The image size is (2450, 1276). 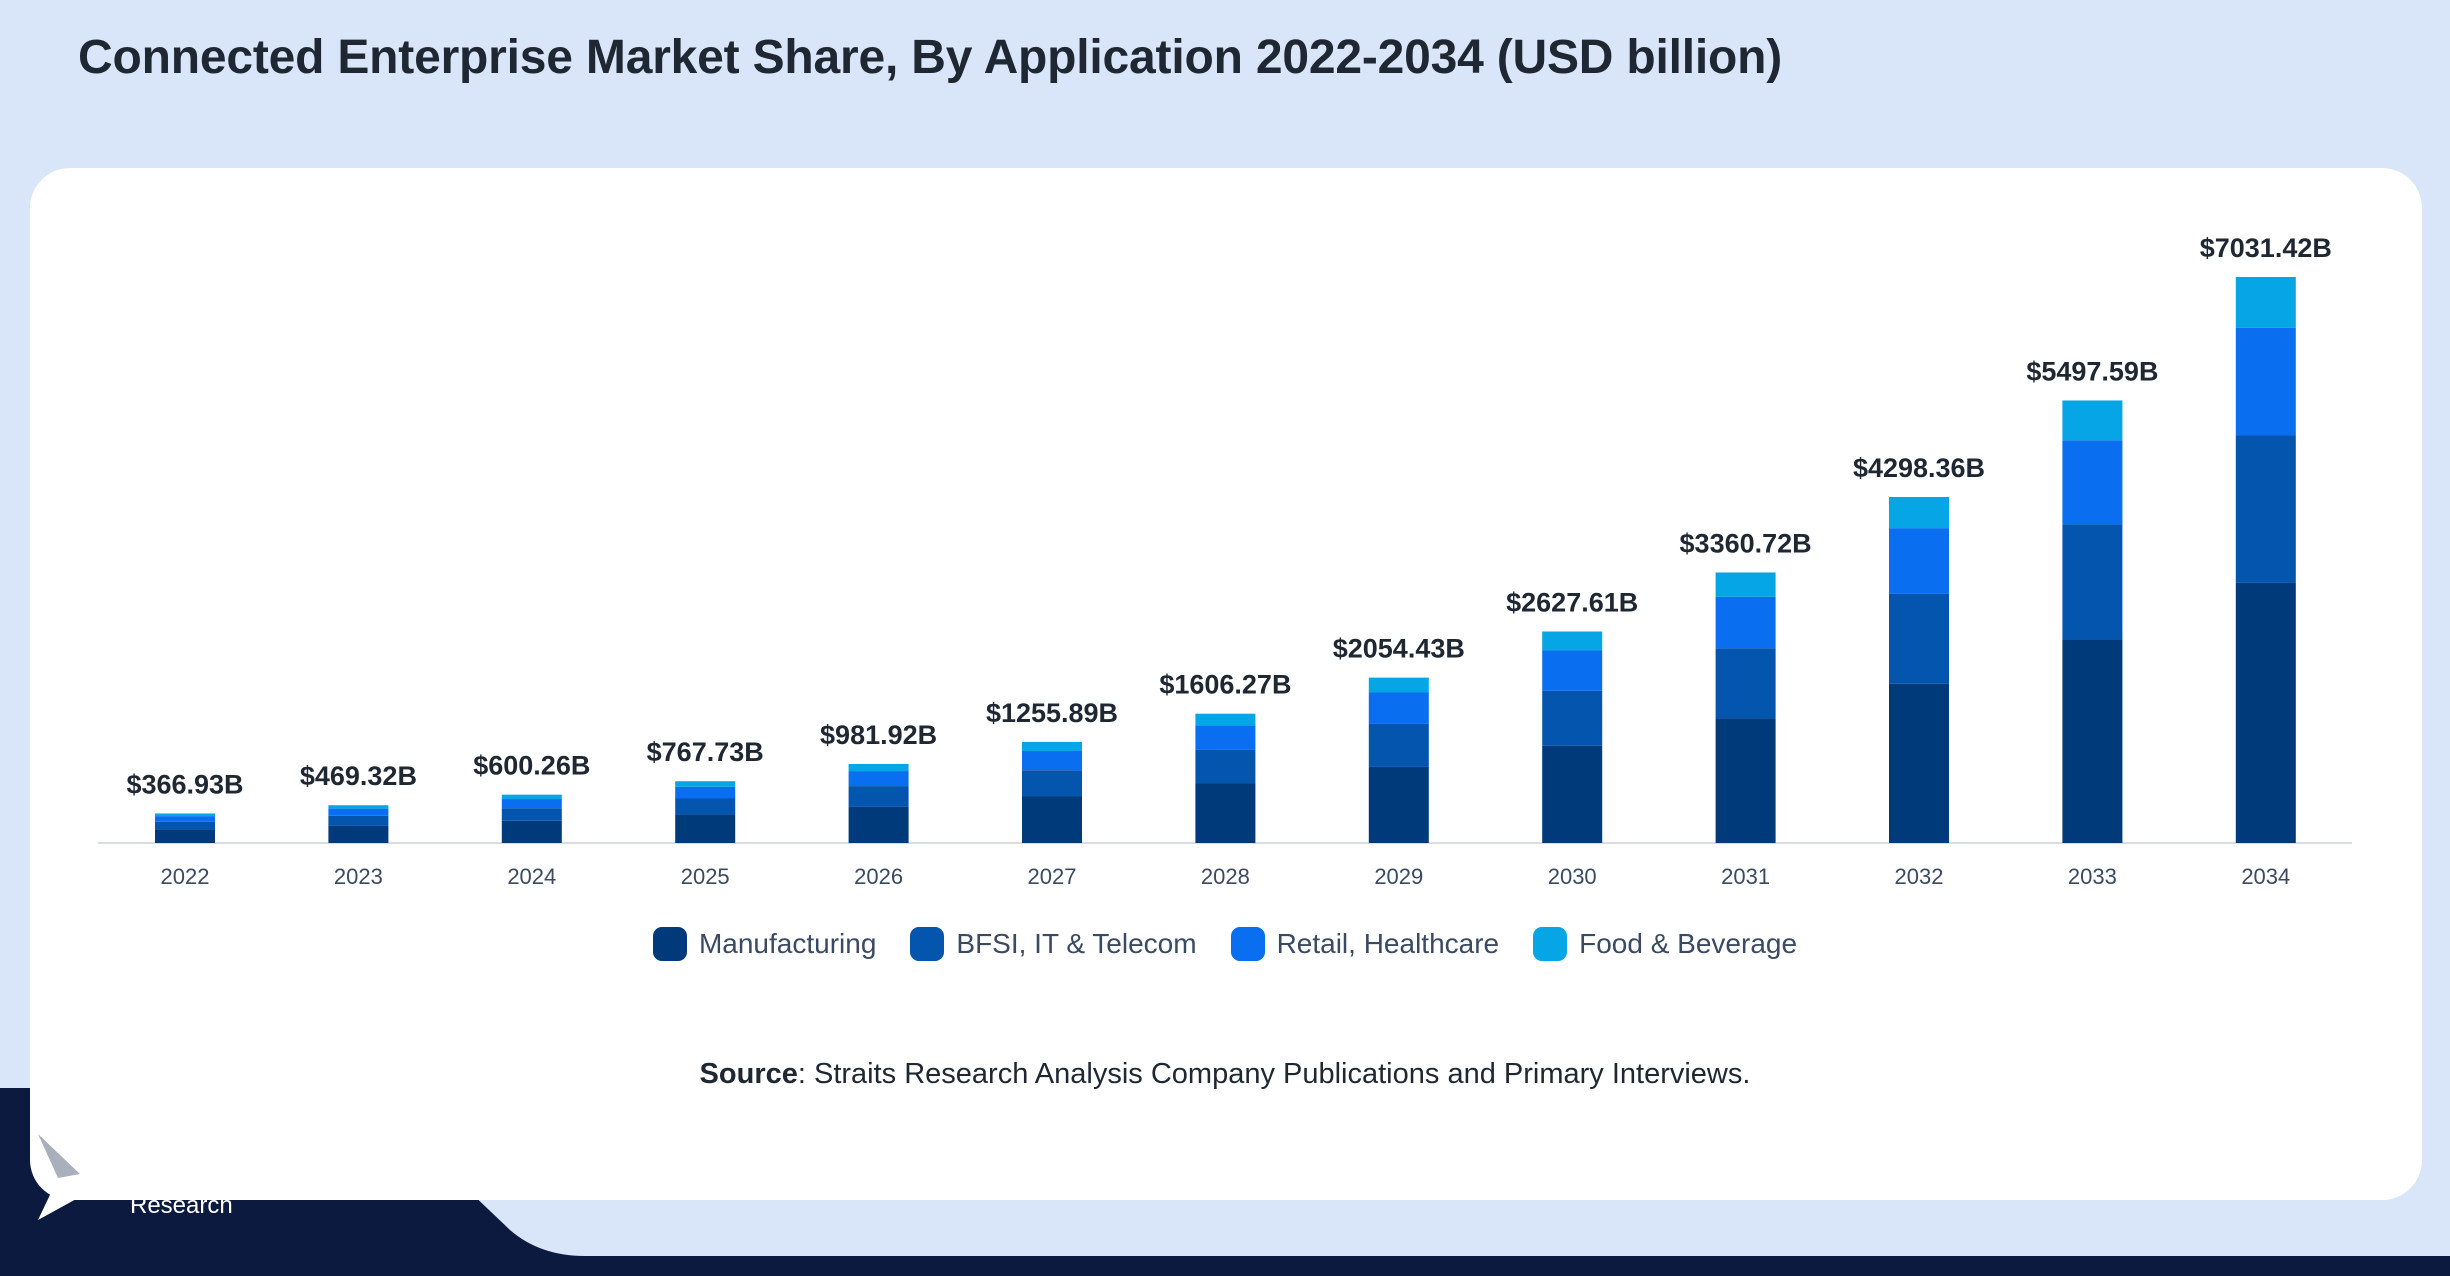 I want to click on legend-item: Food & Beverage, so click(x=1665, y=944).